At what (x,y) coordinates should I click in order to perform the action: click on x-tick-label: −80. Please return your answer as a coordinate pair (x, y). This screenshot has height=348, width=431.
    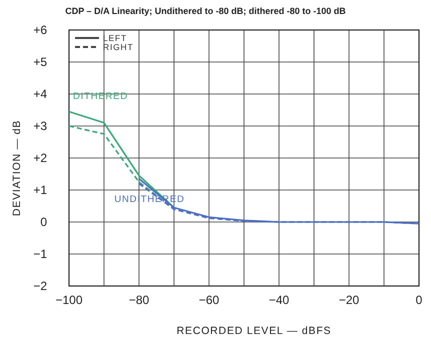
    Looking at the image, I should click on (139, 300).